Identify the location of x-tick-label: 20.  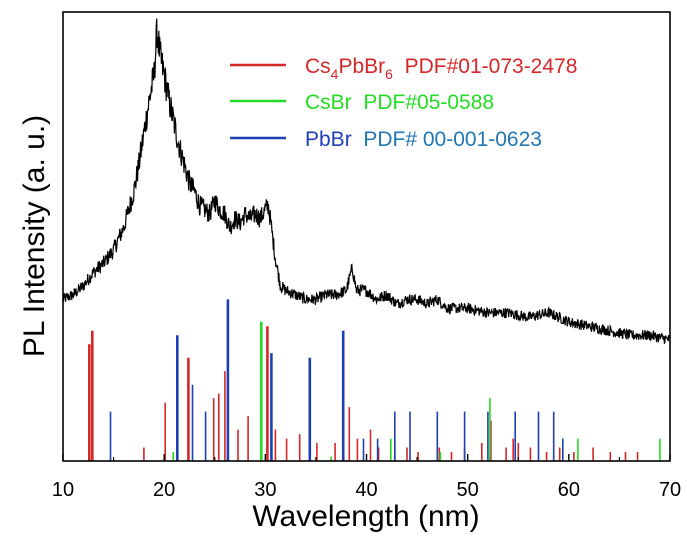
(164, 490).